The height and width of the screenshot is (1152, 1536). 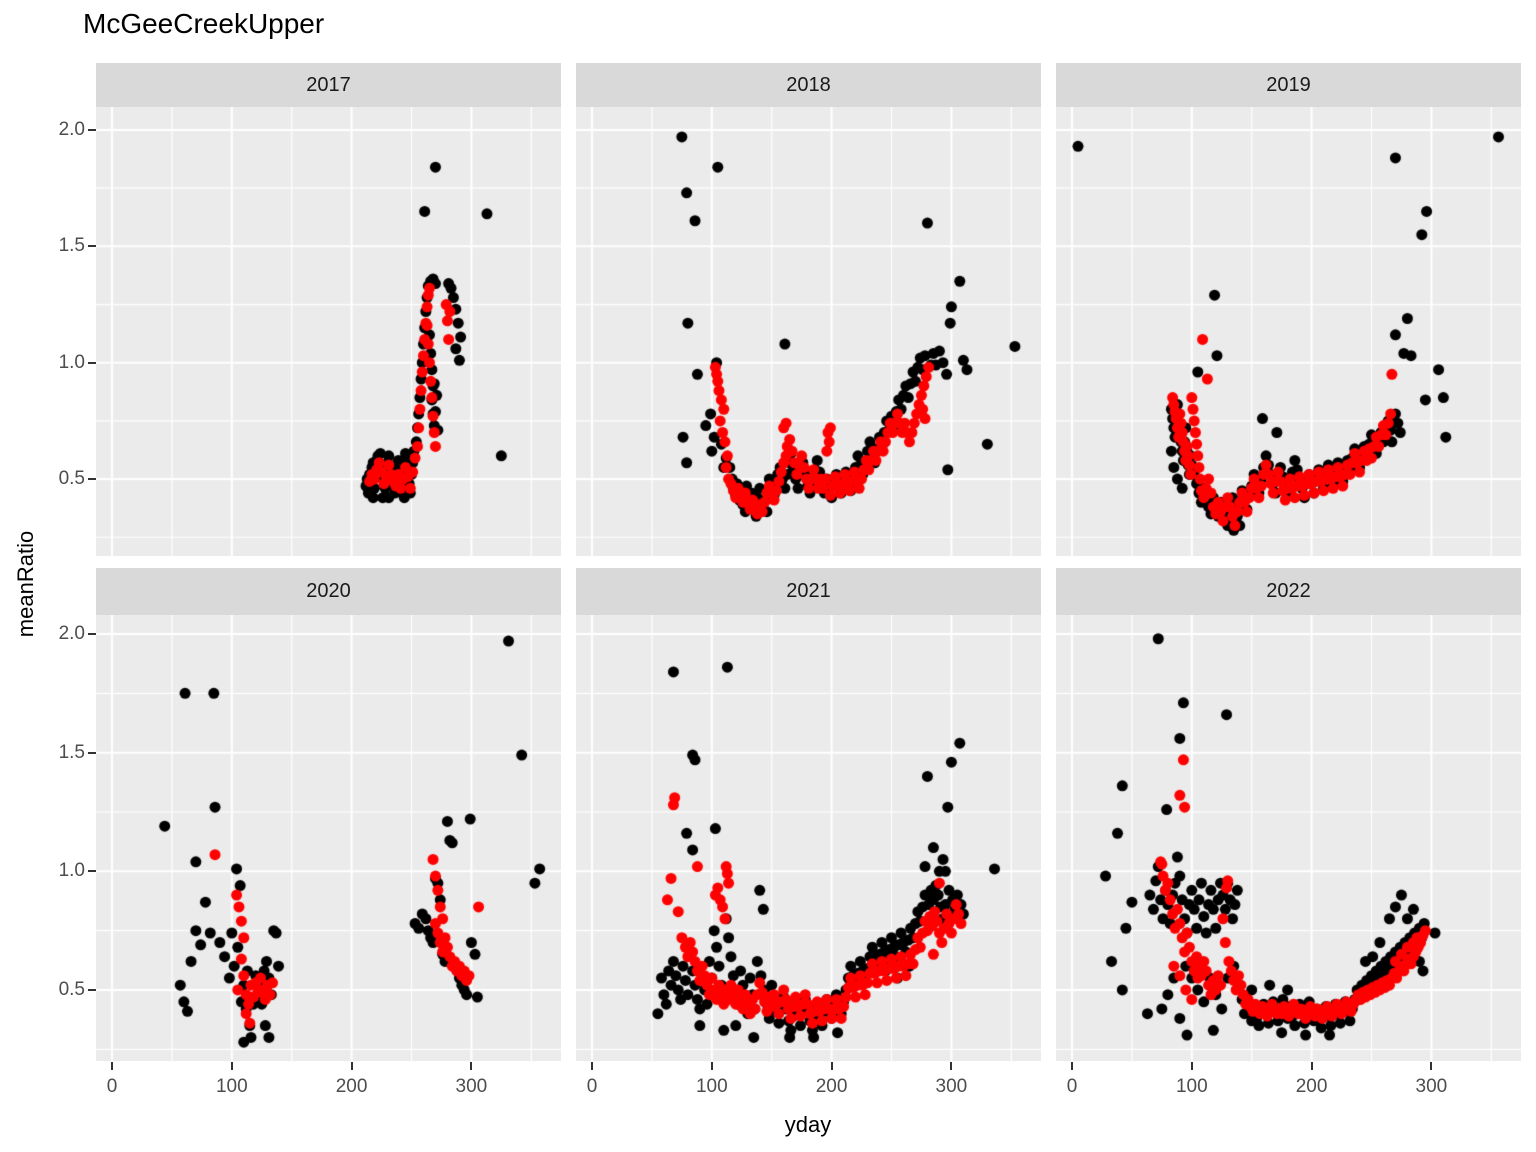 I want to click on facet-panel-2022, so click(x=1288, y=838).